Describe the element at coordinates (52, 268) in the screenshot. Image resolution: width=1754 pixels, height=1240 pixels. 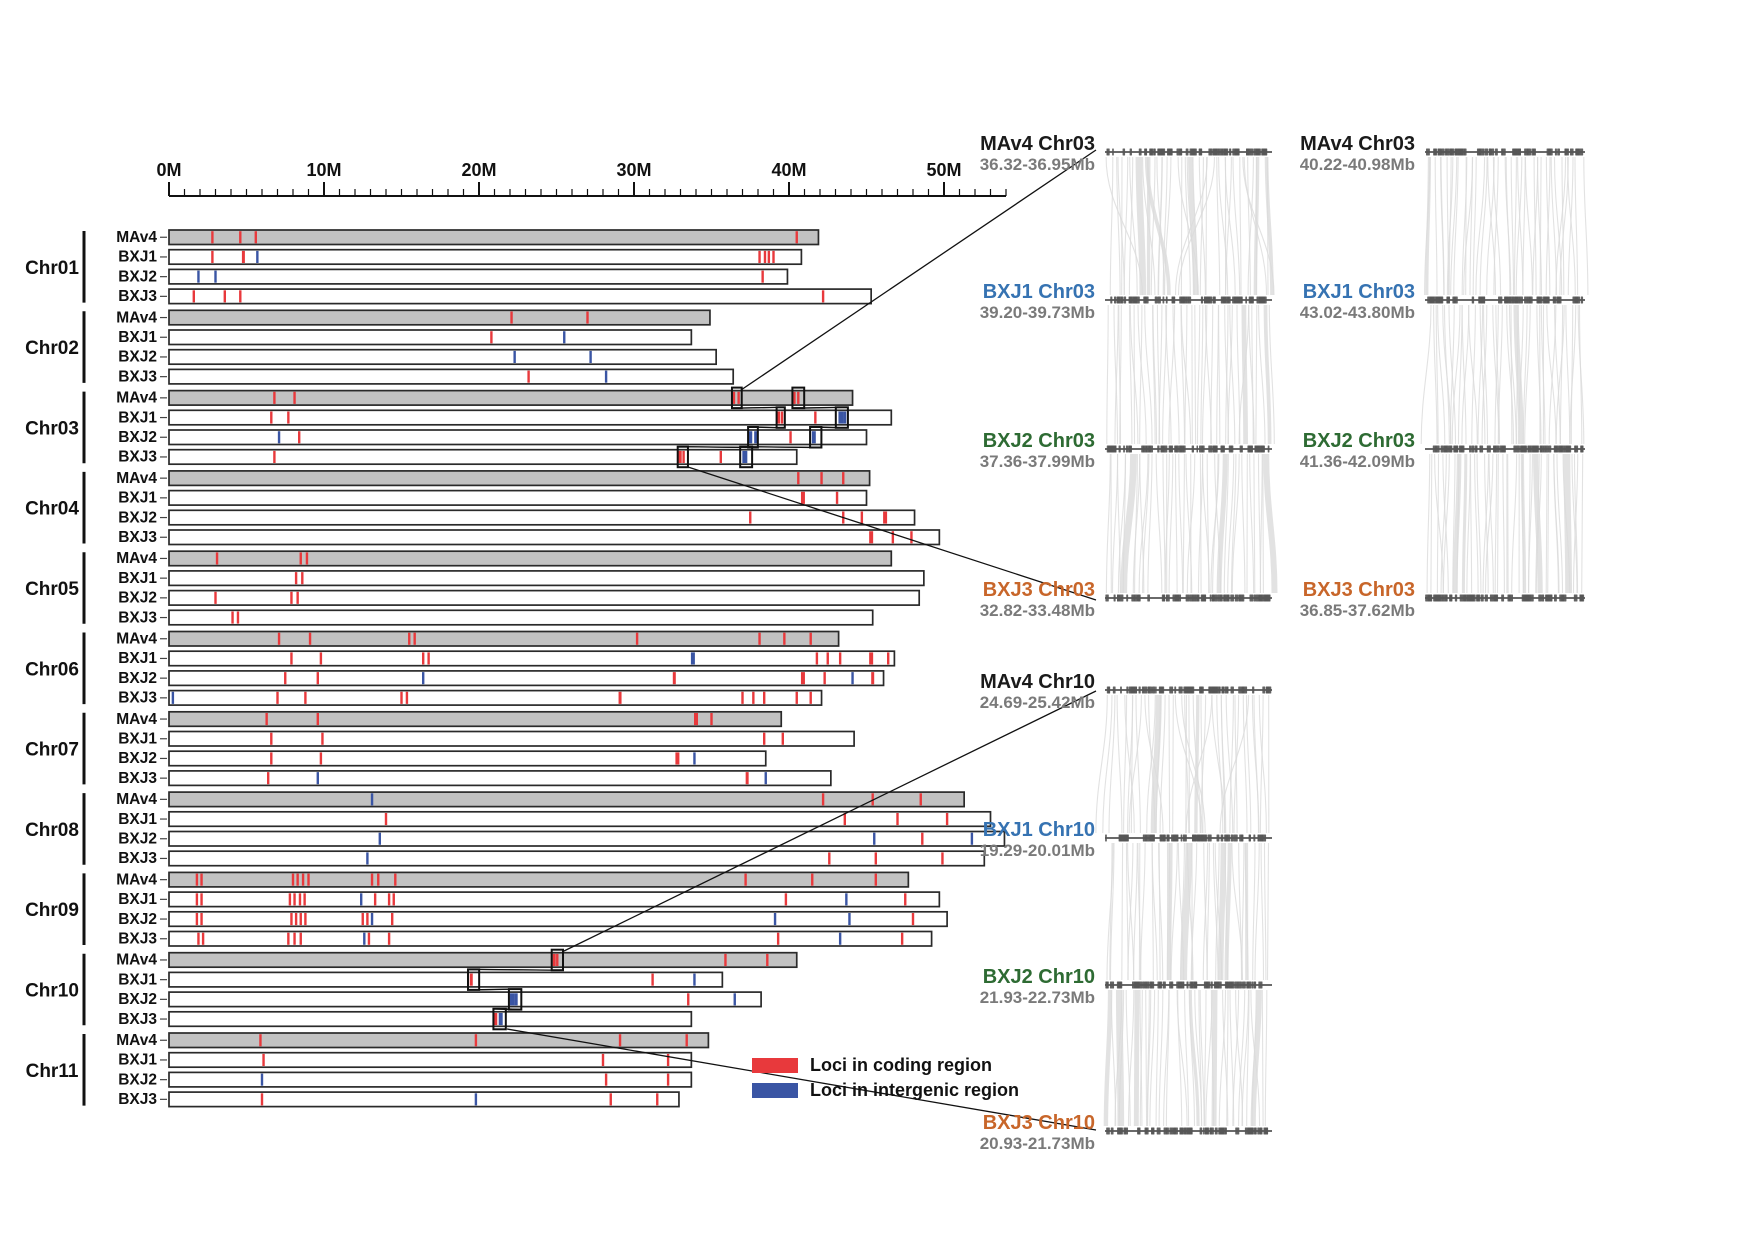
I see `group-label-chr01: Chr01` at that location.